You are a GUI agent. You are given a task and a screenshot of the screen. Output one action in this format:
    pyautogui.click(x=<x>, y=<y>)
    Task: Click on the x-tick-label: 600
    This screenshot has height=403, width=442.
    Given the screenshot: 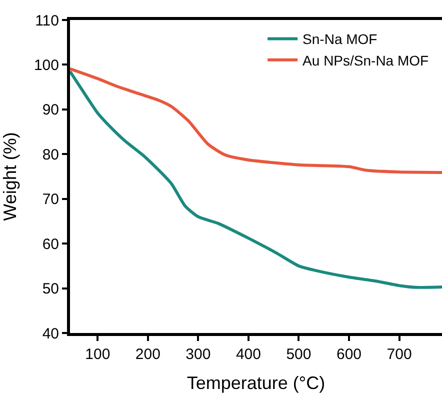 What is the action you would take?
    pyautogui.click(x=349, y=354)
    